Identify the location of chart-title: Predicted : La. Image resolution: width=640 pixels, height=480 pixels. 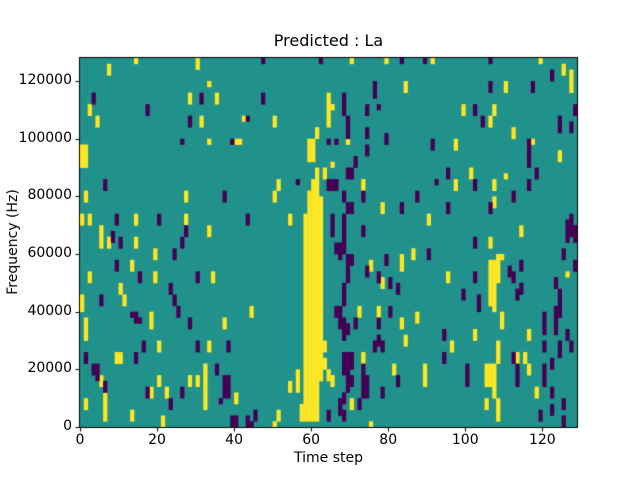
(328, 40).